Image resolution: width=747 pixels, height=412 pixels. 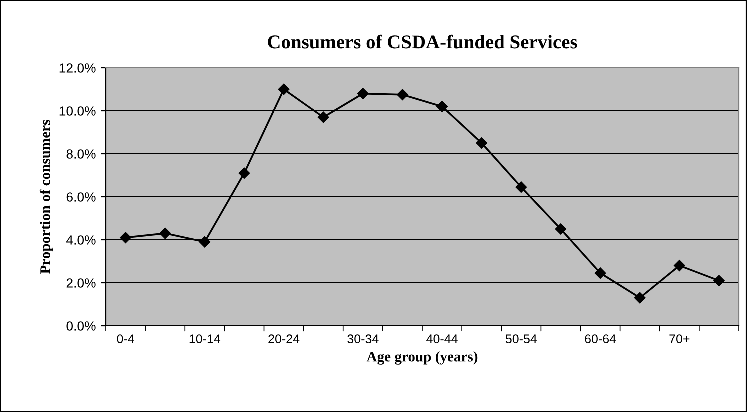 What do you see at coordinates (205, 339) in the screenshot?
I see `x-tick-label: 10-14` at bounding box center [205, 339].